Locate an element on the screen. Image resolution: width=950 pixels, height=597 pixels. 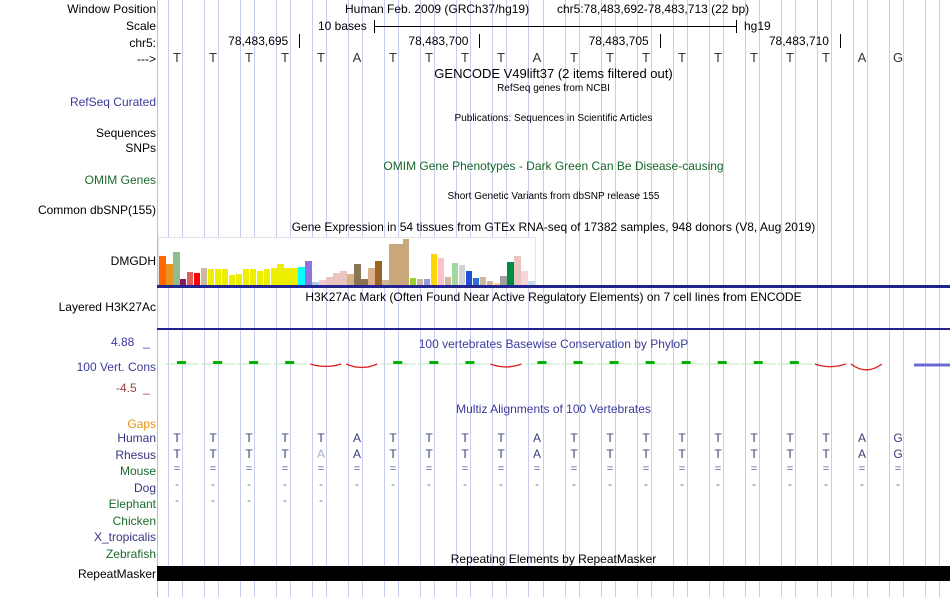
track-label-common-dbsnp: Common dbSNP(155) is located at coordinates (96, 210).